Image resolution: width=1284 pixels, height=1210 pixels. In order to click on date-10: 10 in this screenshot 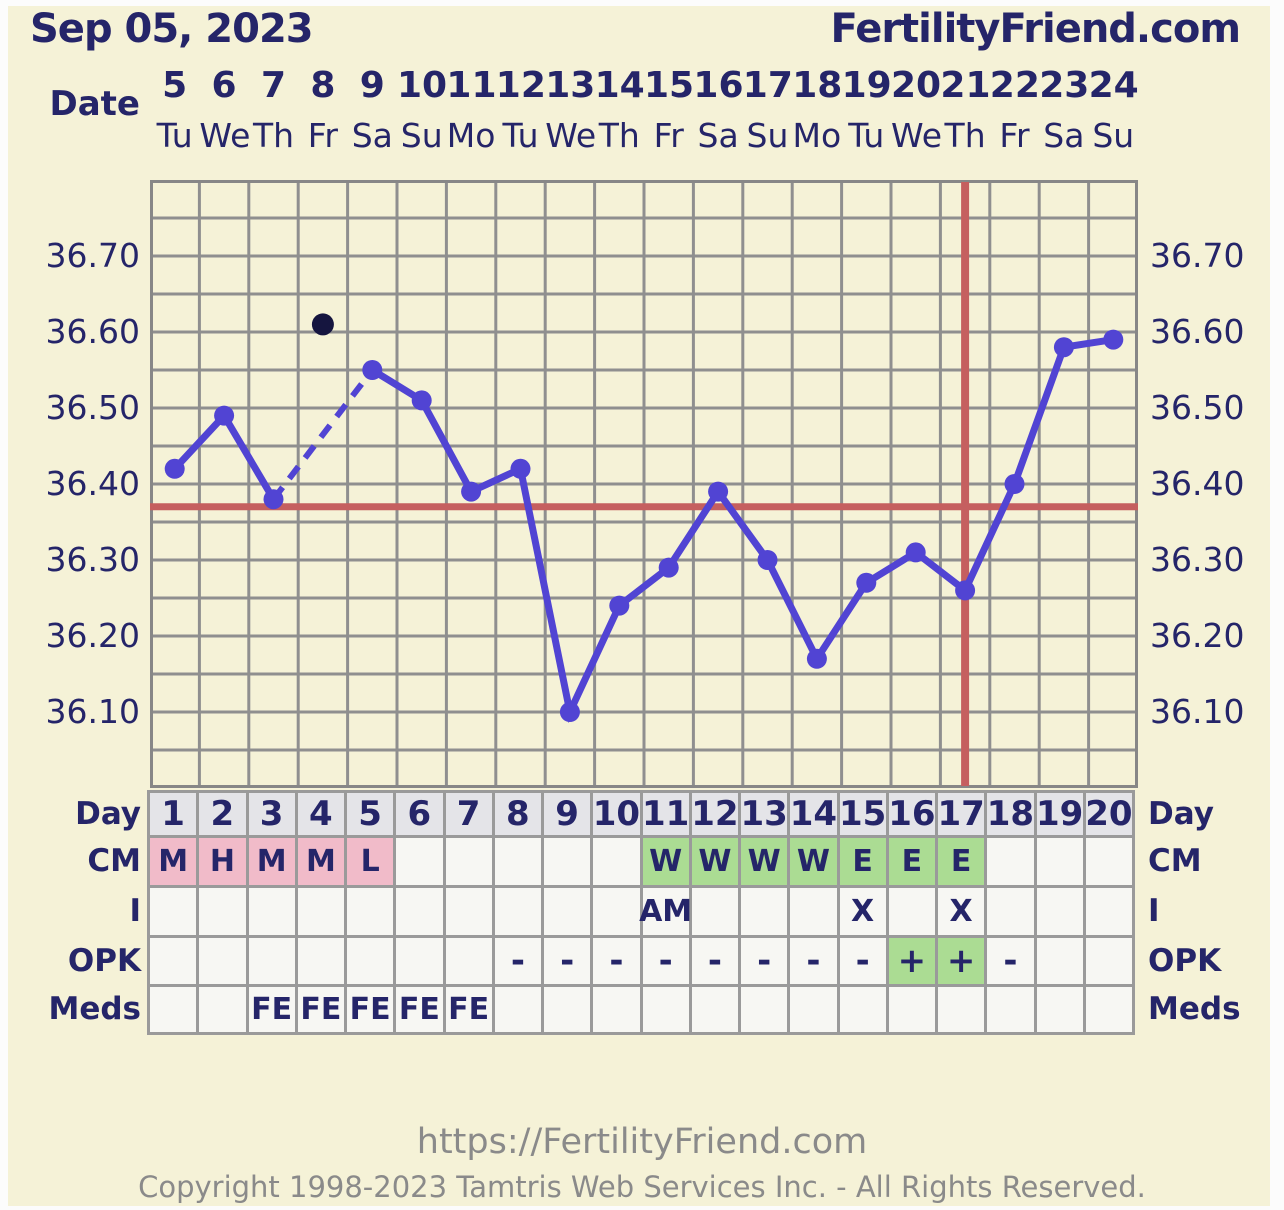, I will do `click(422, 85)`.